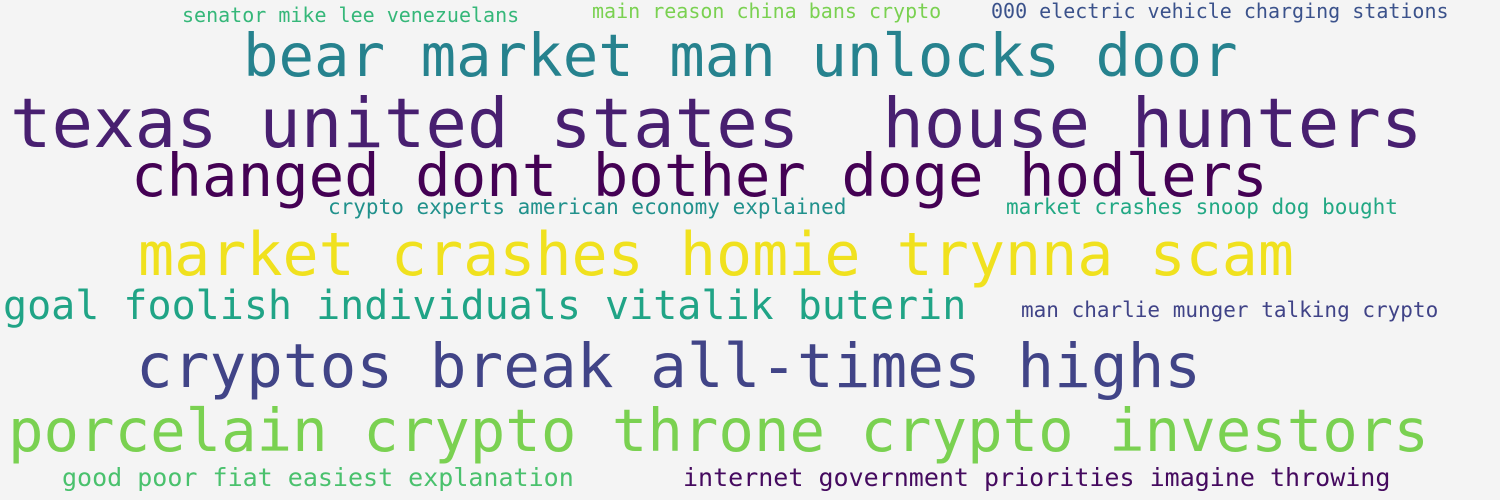 This screenshot has height=500, width=1500. I want to click on cloud-phrase: changed dont bother doge hodlers, so click(699, 175).